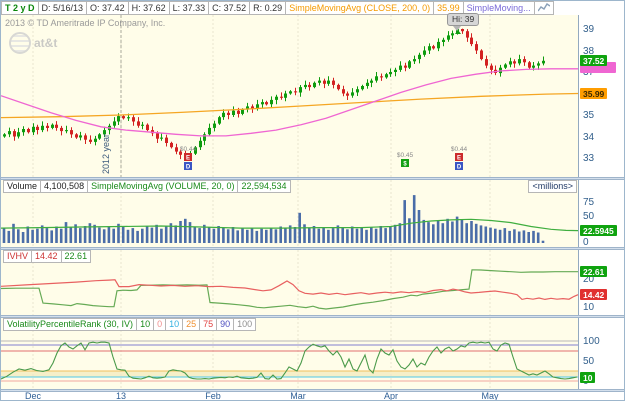 Image resolution: width=625 pixels, height=401 pixels. I want to click on vpr-tick-50: 50, so click(589, 361).